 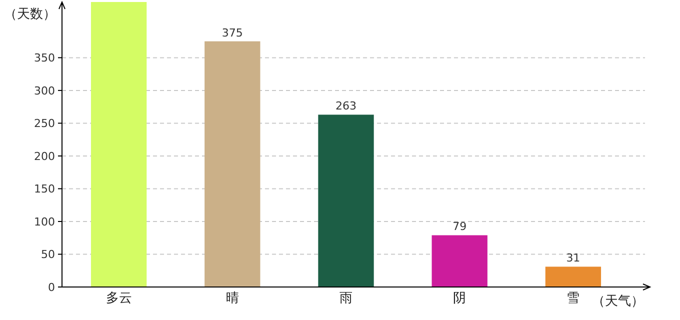 I want to click on data-label: 375, so click(x=232, y=33).